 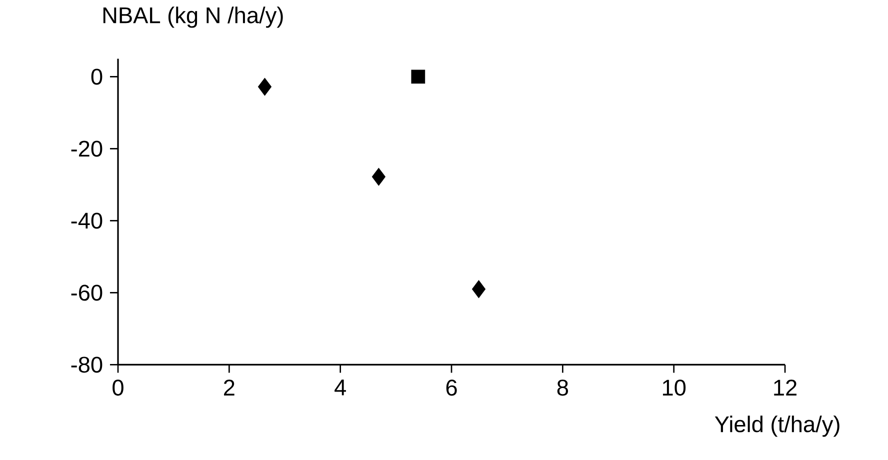 What do you see at coordinates (86, 220) in the screenshot?
I see `y-tick-label: -40` at bounding box center [86, 220].